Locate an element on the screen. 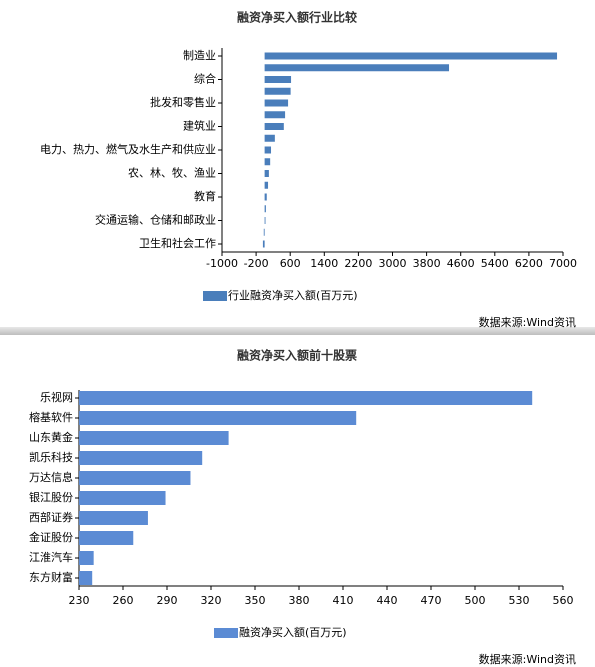 The image size is (595, 667). y-tick-label: 金证股份 is located at coordinates (51, 537).